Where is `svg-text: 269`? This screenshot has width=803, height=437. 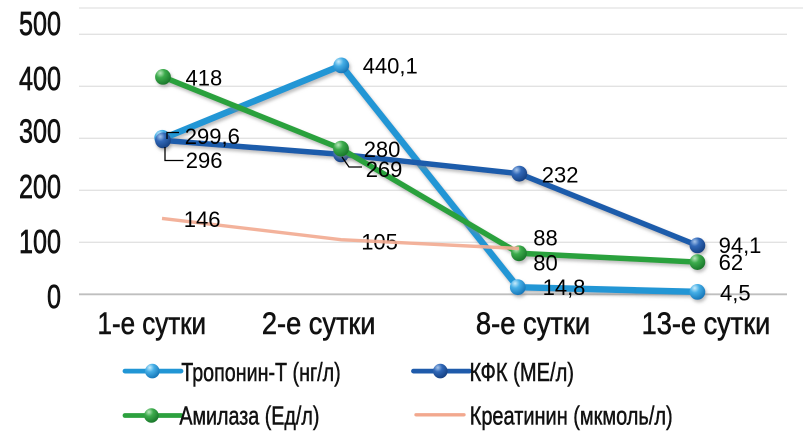
svg-text: 269 is located at coordinates (384, 169).